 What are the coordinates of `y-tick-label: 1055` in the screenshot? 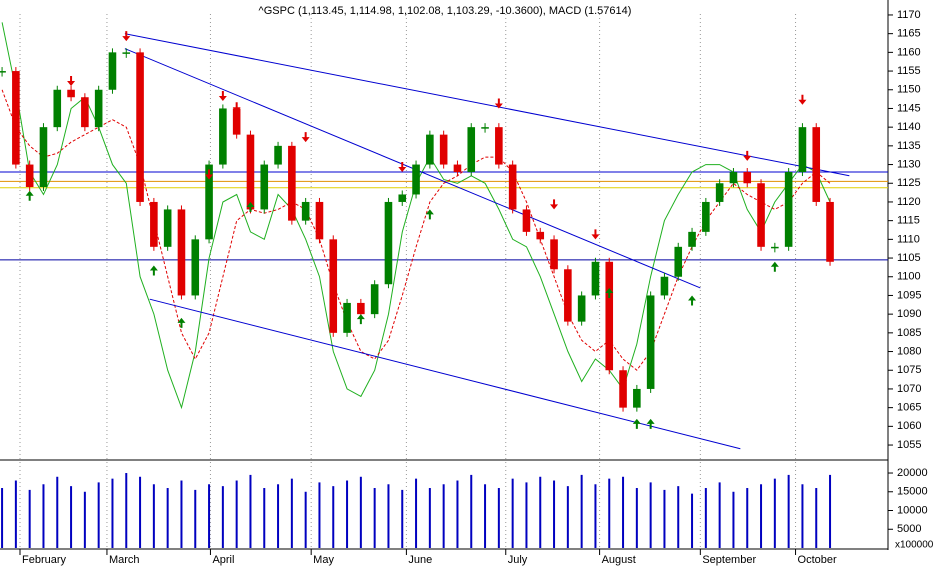 It's located at (909, 445).